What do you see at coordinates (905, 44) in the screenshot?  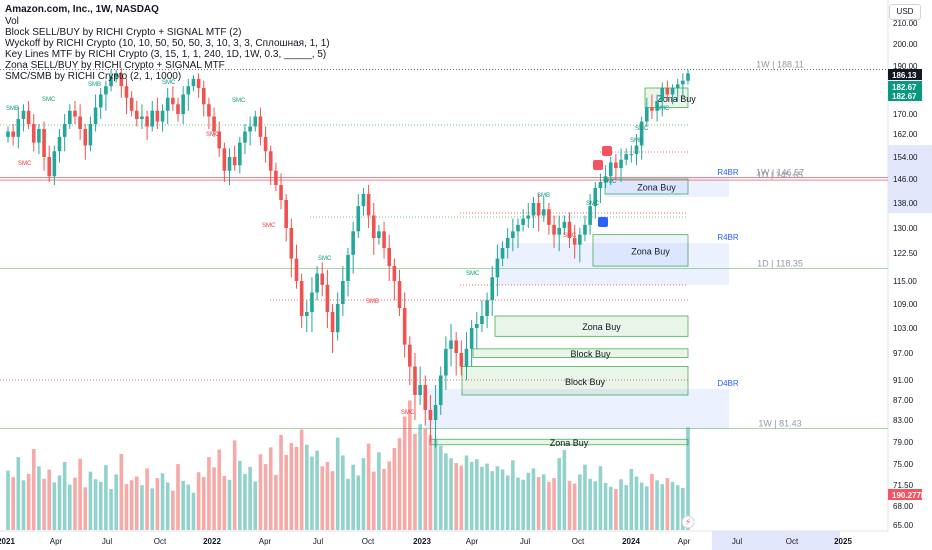 I see `price-tick-label: 200.00` at bounding box center [905, 44].